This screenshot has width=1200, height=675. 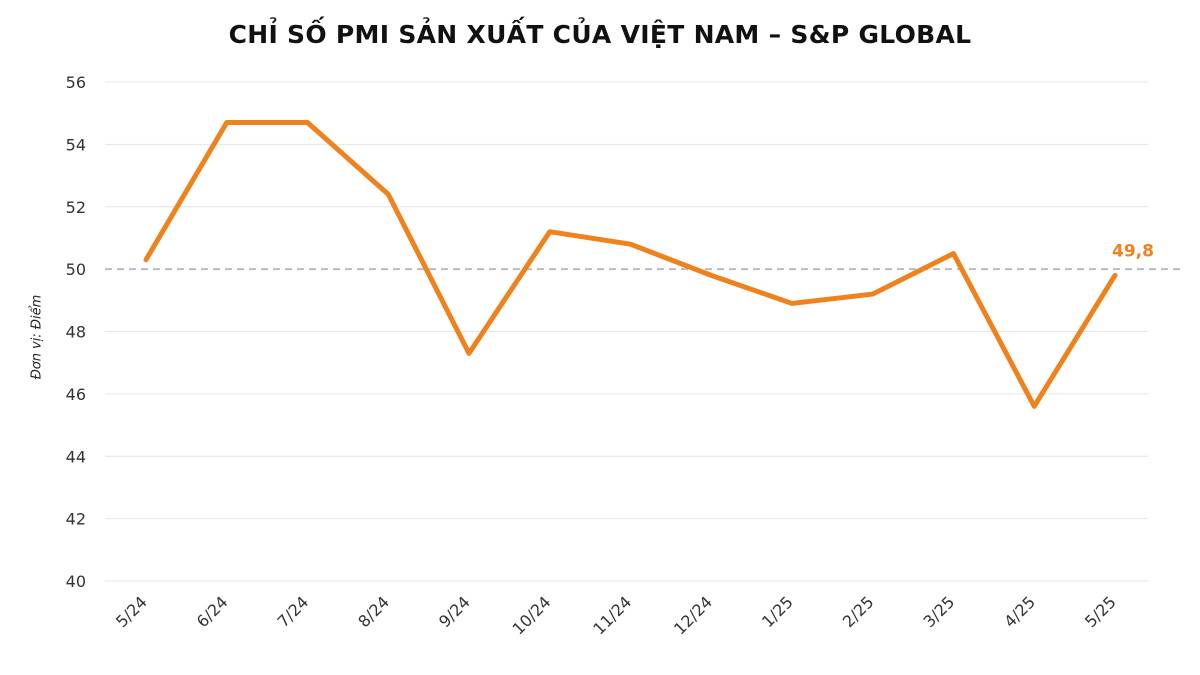 What do you see at coordinates (292, 611) in the screenshot?
I see `x-tick-label: 7/24` at bounding box center [292, 611].